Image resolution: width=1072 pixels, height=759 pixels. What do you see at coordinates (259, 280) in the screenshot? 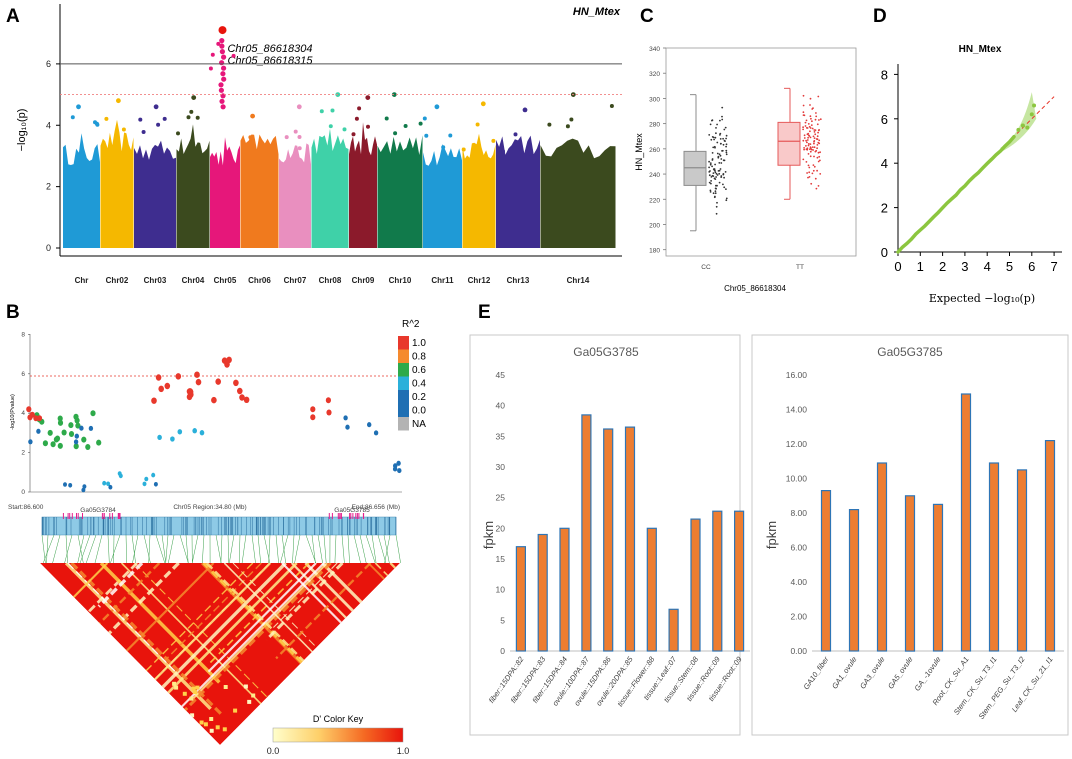
I see `chromosome-label: Chr06` at bounding box center [259, 280].